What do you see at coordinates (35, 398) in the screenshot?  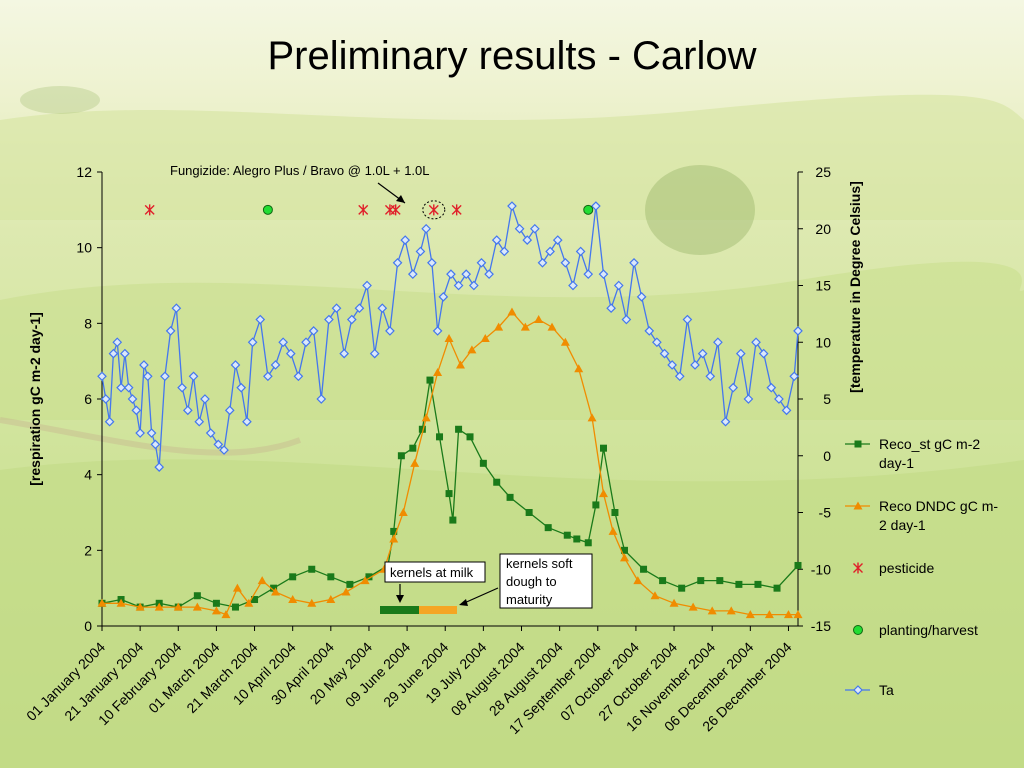 I see `y-axis-label: [respiration gC m-2 day-1]` at bounding box center [35, 398].